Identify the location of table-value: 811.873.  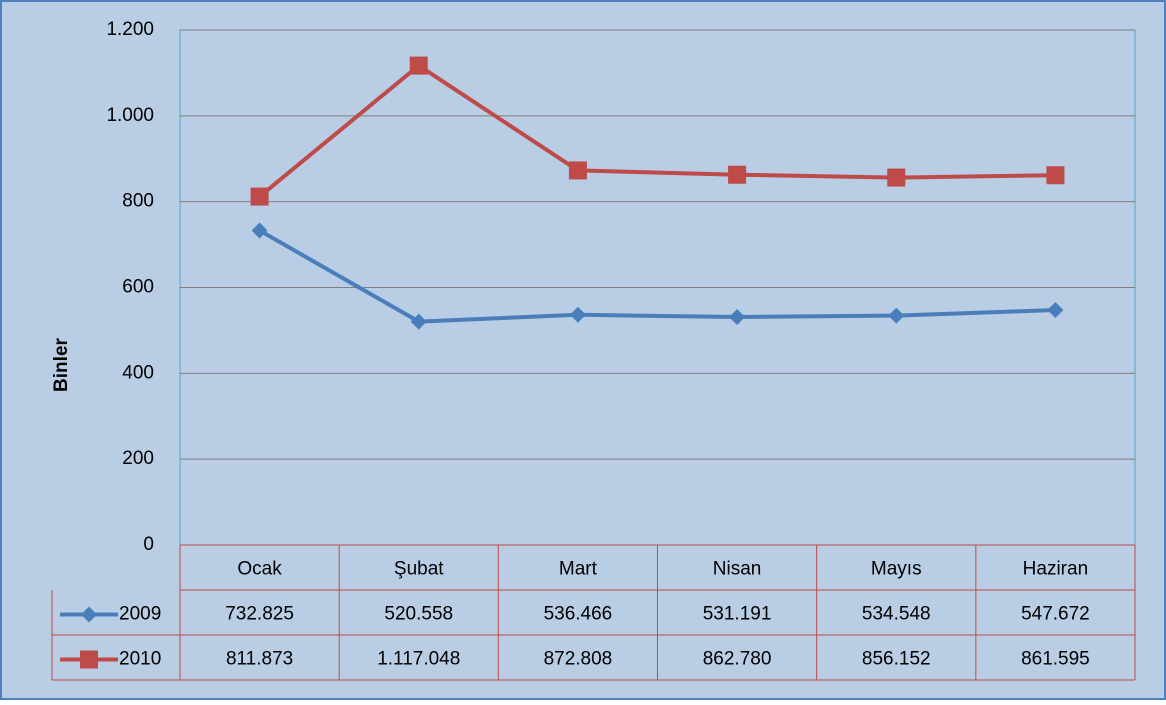
(259, 659).